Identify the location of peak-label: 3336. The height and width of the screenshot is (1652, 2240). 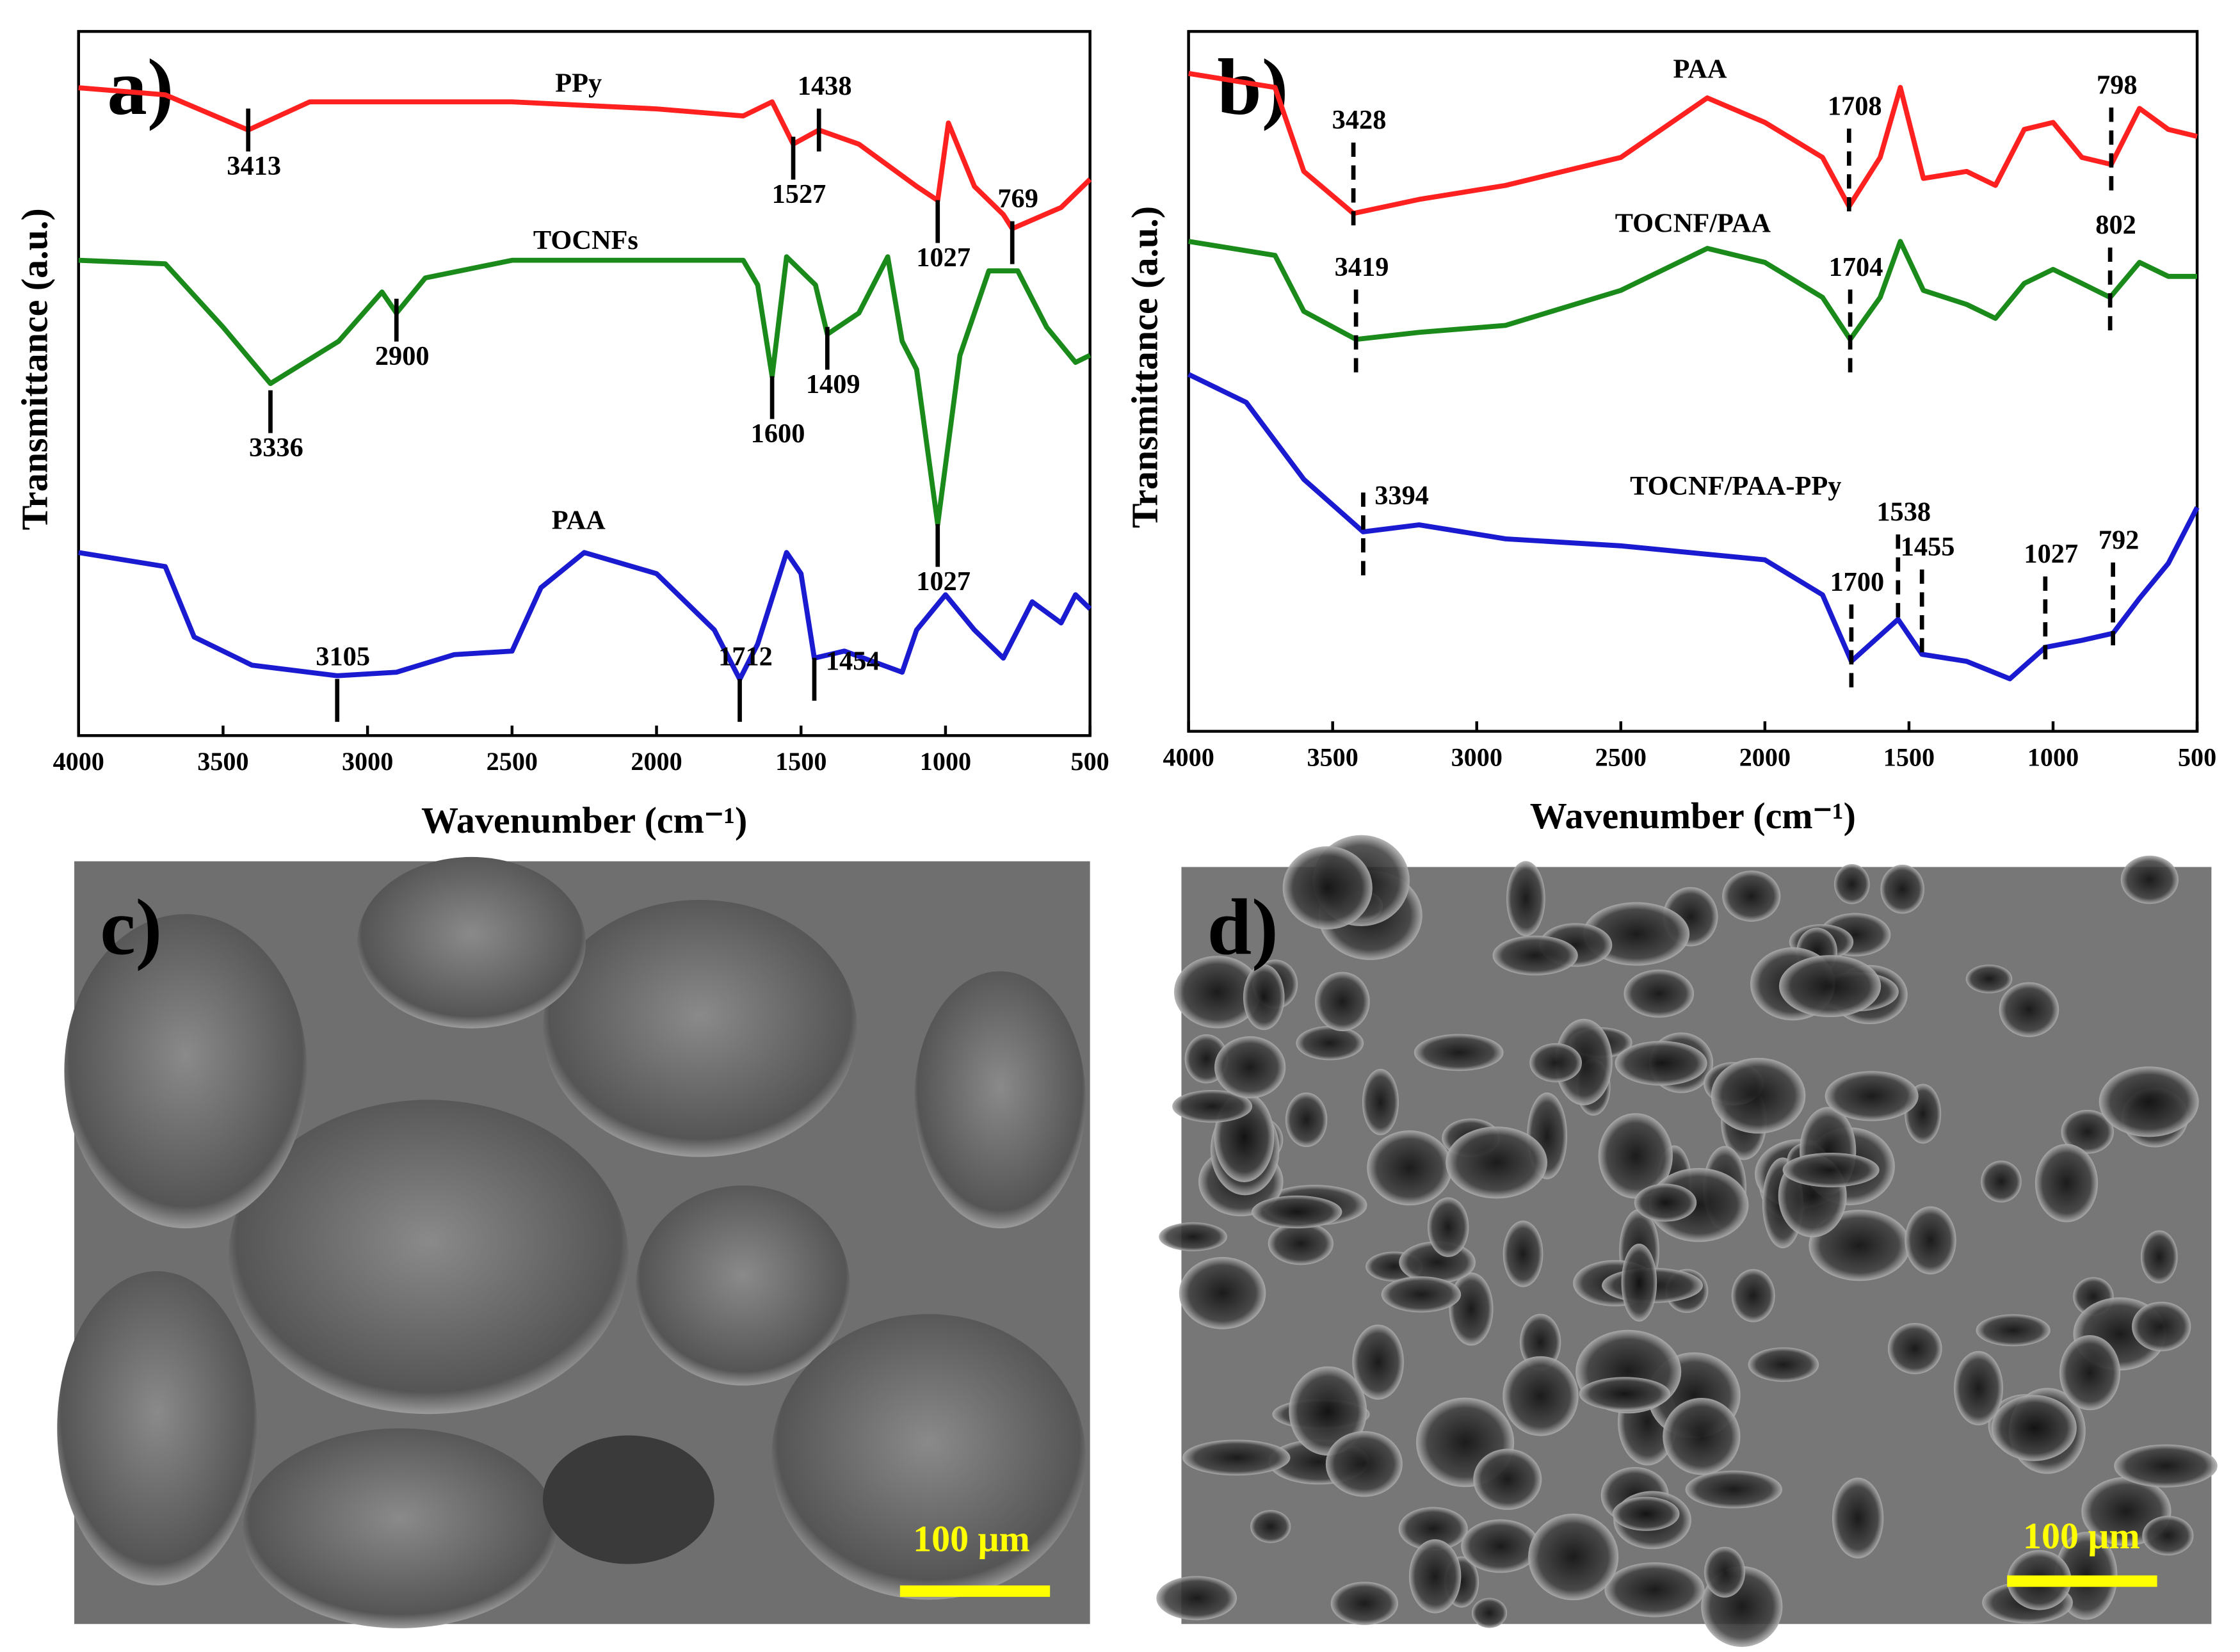
(276, 448).